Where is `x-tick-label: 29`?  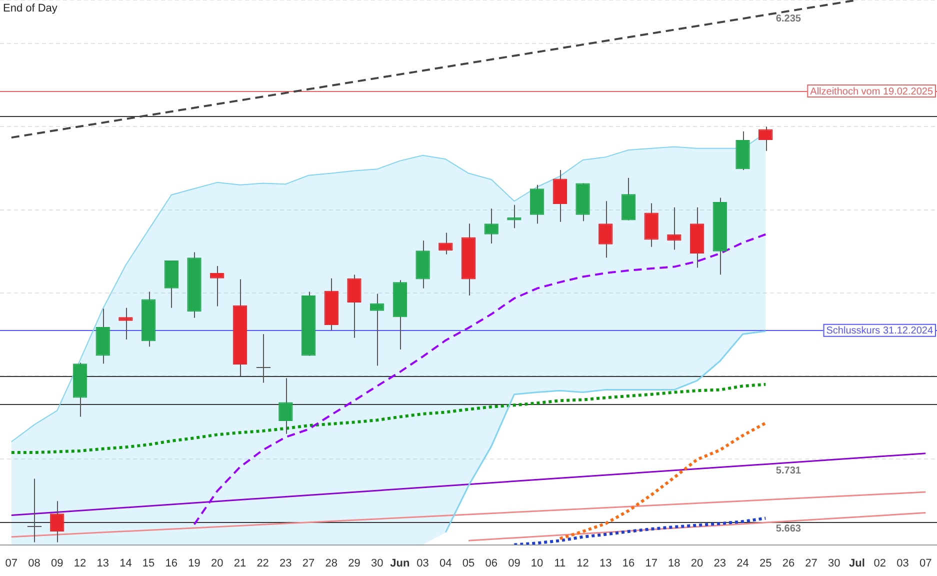 x-tick-label: 29 is located at coordinates (354, 563).